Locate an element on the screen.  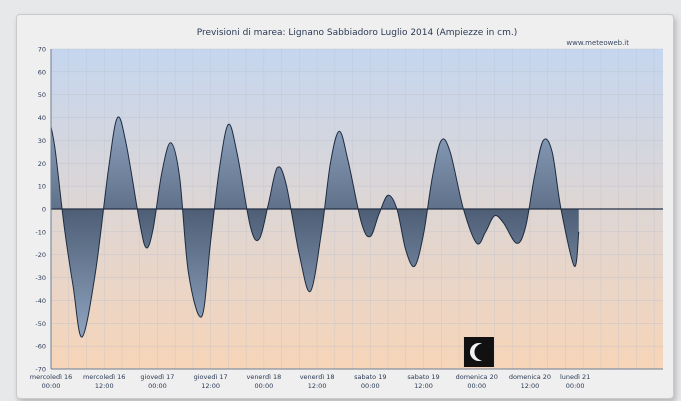
moon-phase-icon is located at coordinates (478, 352).